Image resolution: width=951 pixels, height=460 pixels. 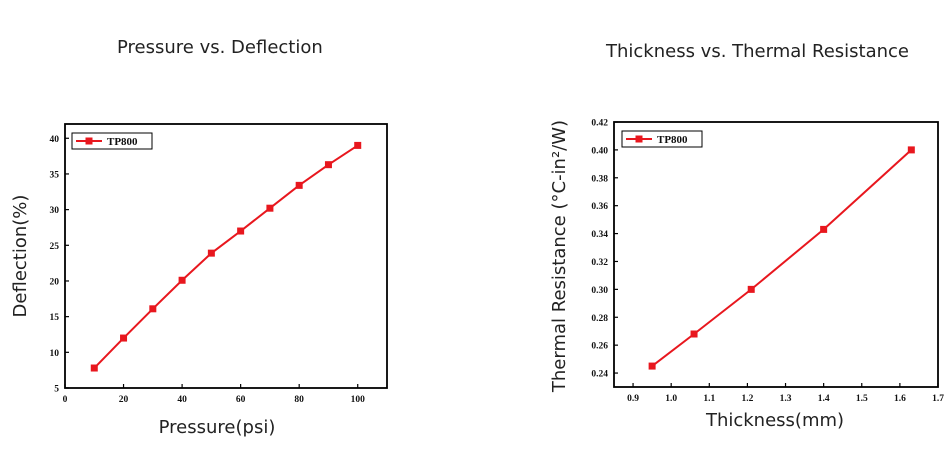 I want to click on chart1-legend-marker, so click(x=89, y=141).